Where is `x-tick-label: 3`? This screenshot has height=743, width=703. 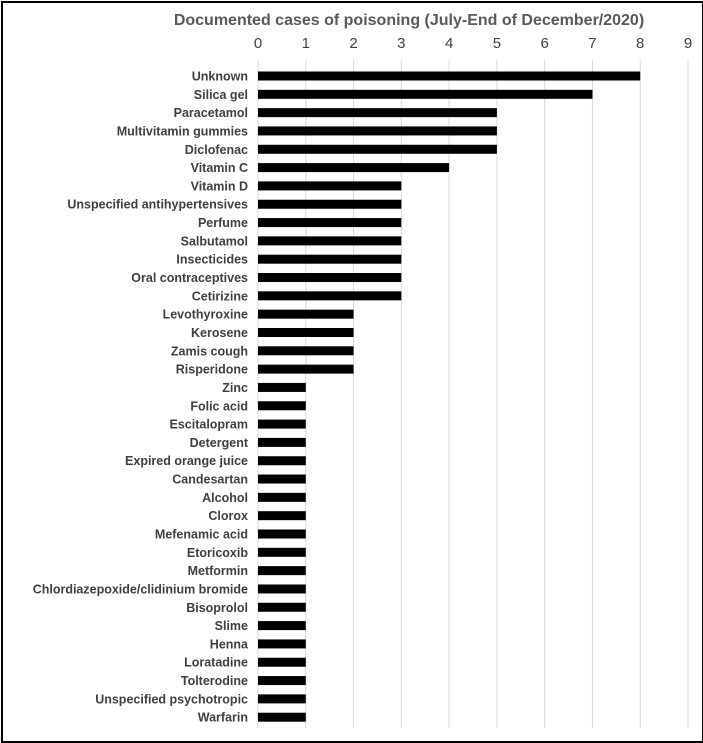 x-tick-label: 3 is located at coordinates (401, 43).